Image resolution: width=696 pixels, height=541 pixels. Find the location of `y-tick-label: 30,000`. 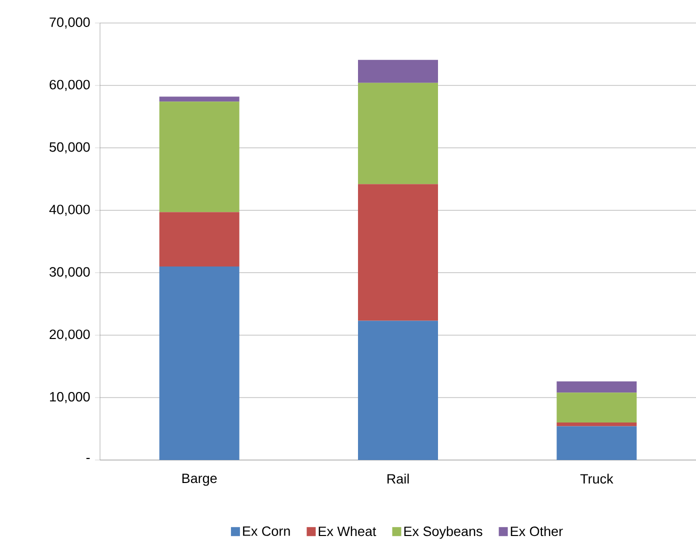

y-tick-label: 30,000 is located at coordinates (70, 272).